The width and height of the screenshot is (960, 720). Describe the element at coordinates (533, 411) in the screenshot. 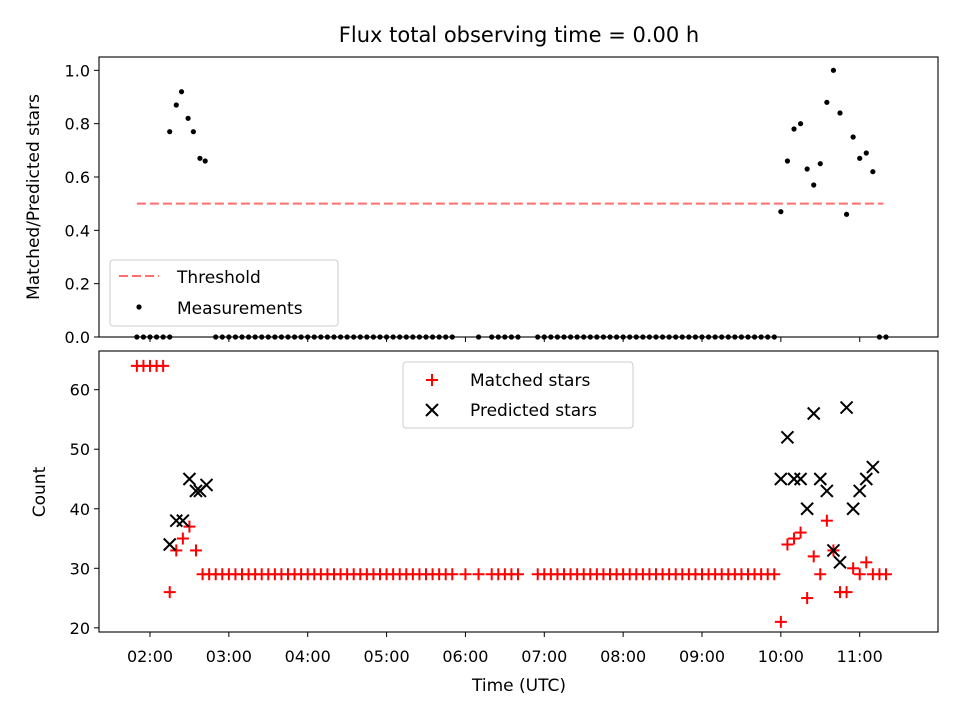

I see `legend-predicted-label: Predicted stars` at that location.